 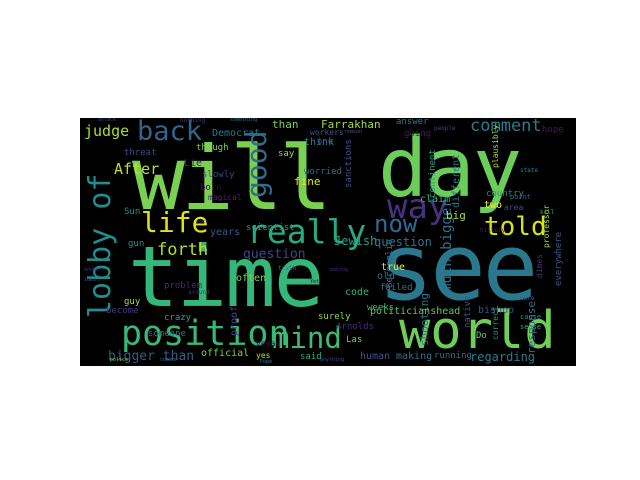 What do you see at coordinates (218, 175) in the screenshot?
I see `word: slowly` at bounding box center [218, 175].